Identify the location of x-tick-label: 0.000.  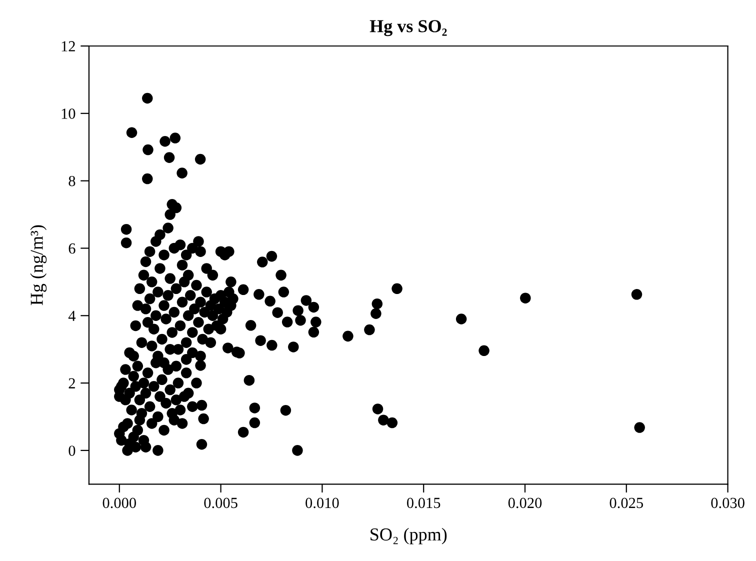
(119, 503).